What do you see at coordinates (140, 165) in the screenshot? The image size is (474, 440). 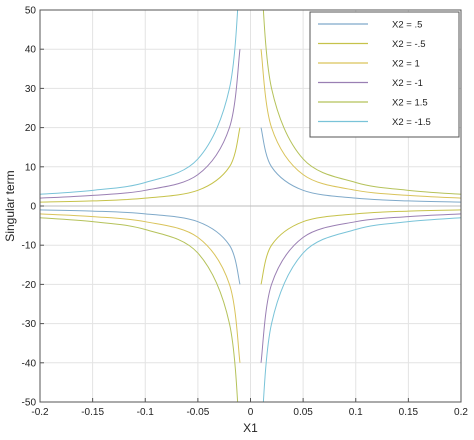 I see `series-line-2-left-branch` at bounding box center [140, 165].